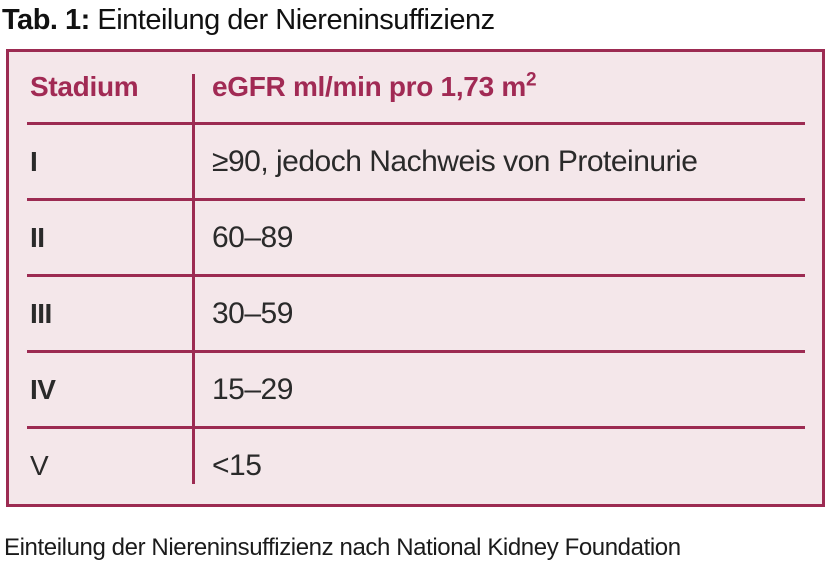  I want to click on table-row-stage-1: I ≥90, jedoch Nachweis von Proteinurie, so click(415, 161).